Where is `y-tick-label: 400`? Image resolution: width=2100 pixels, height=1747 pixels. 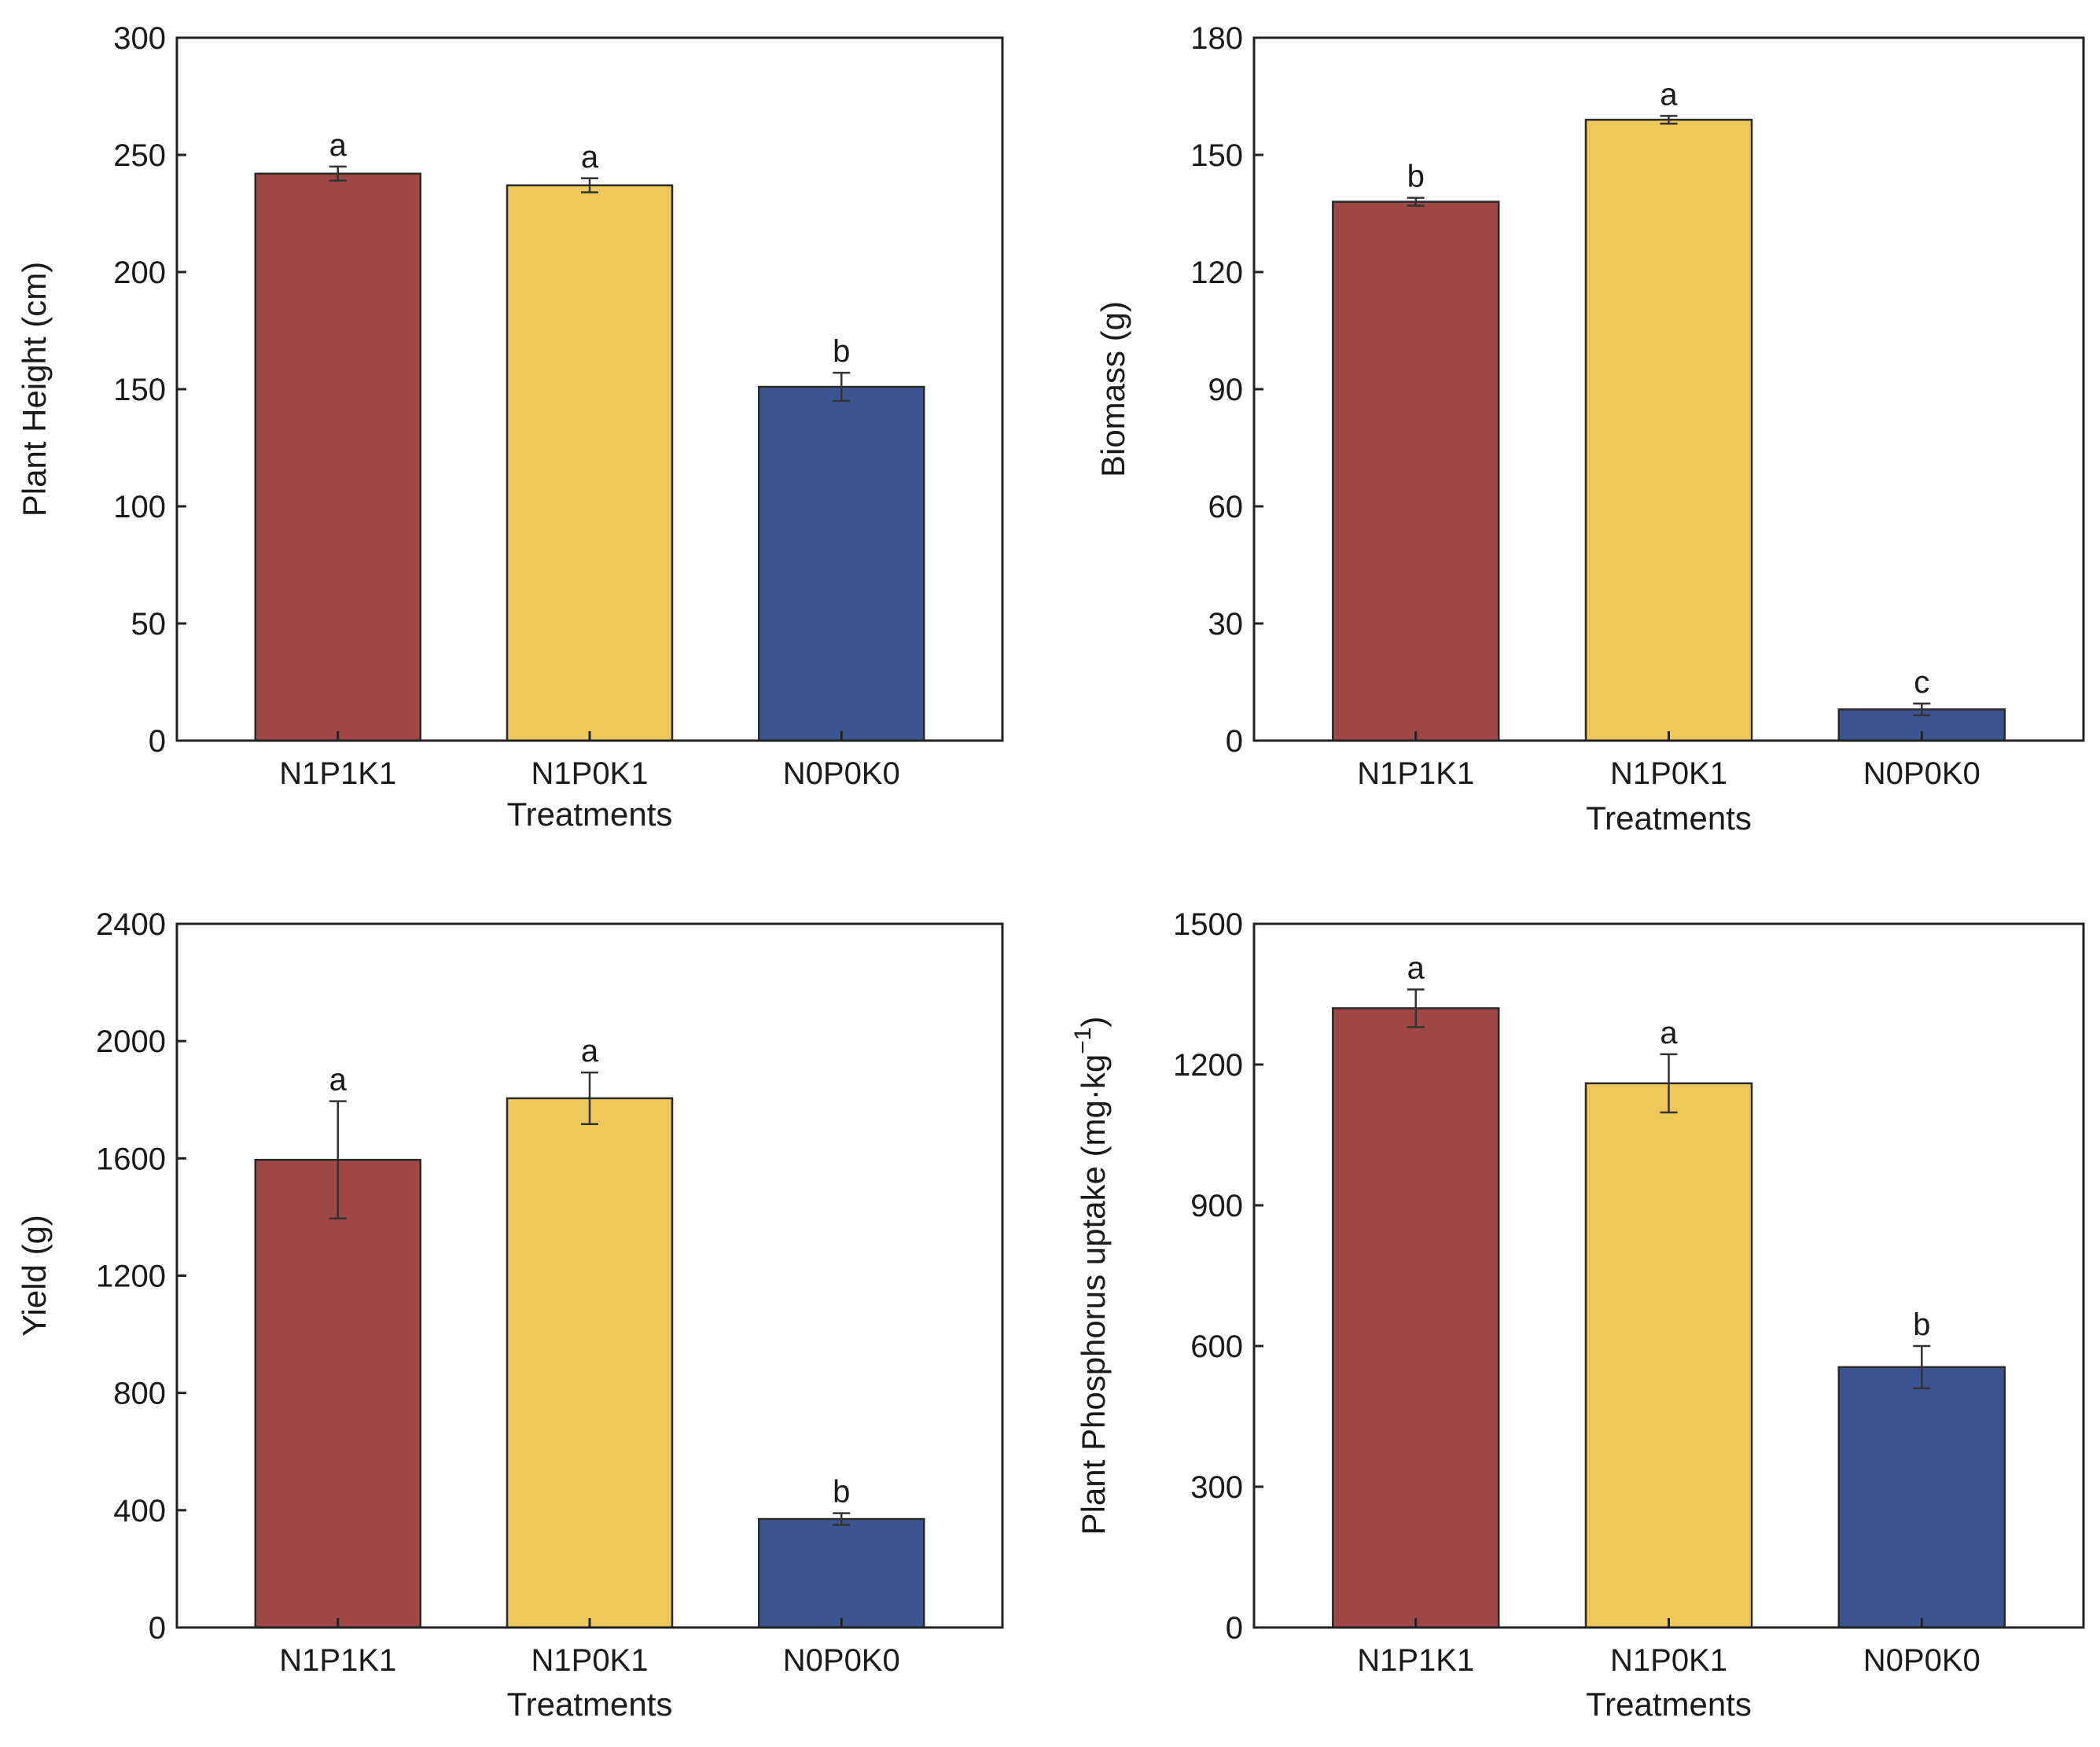
y-tick-label: 400 is located at coordinates (139, 1511).